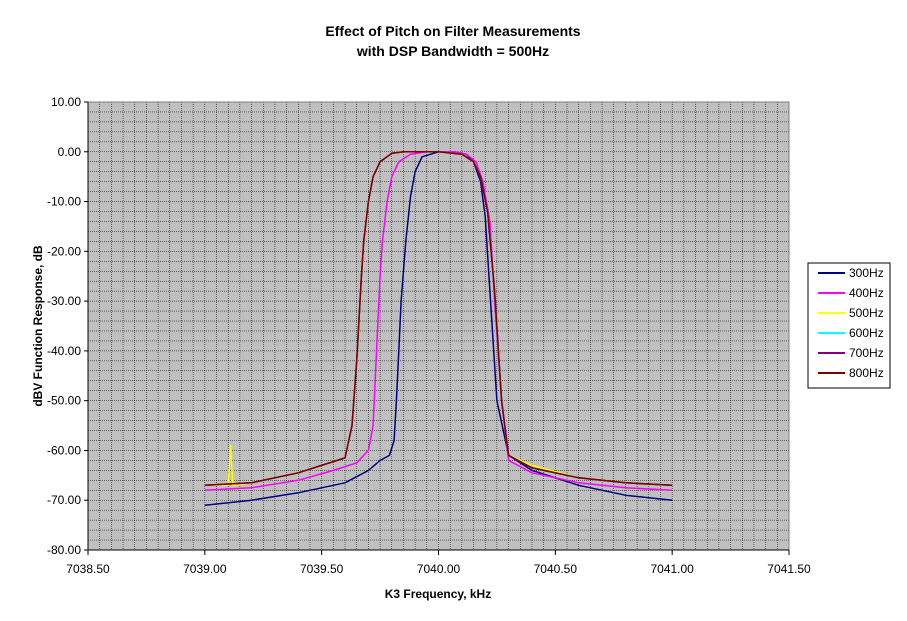 The width and height of the screenshot is (907, 621). I want to click on legend: 300Hz 400Hz 500Hz 600Hz 700Hz 800Hz, so click(849, 325).